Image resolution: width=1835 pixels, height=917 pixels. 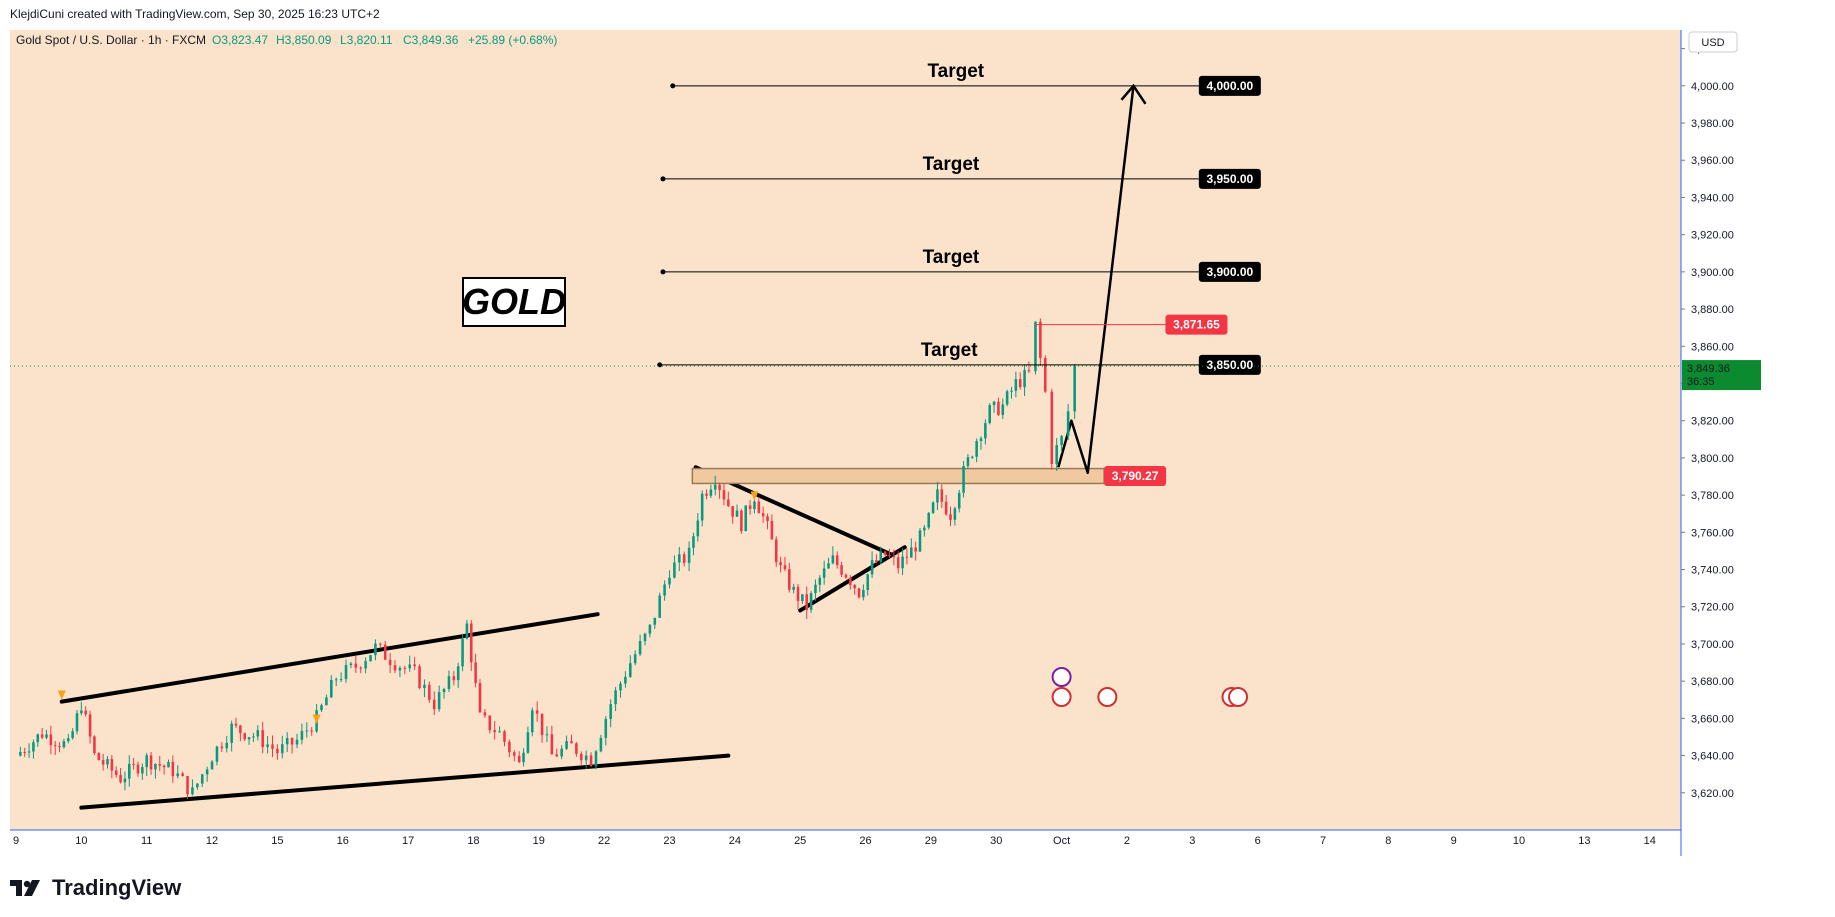 I want to click on projection-path, so click(x=1096, y=280).